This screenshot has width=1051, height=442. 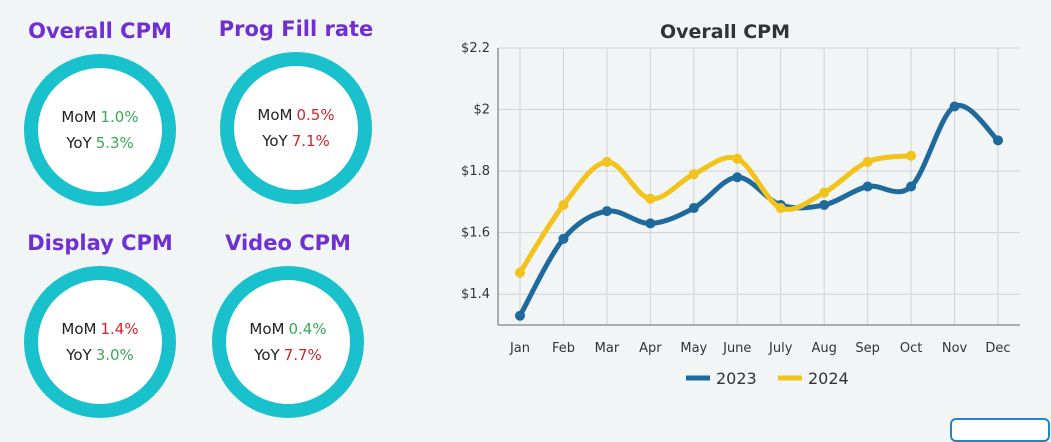 What do you see at coordinates (302, 355) in the screenshot?
I see `yoy-value: 7.7%` at bounding box center [302, 355].